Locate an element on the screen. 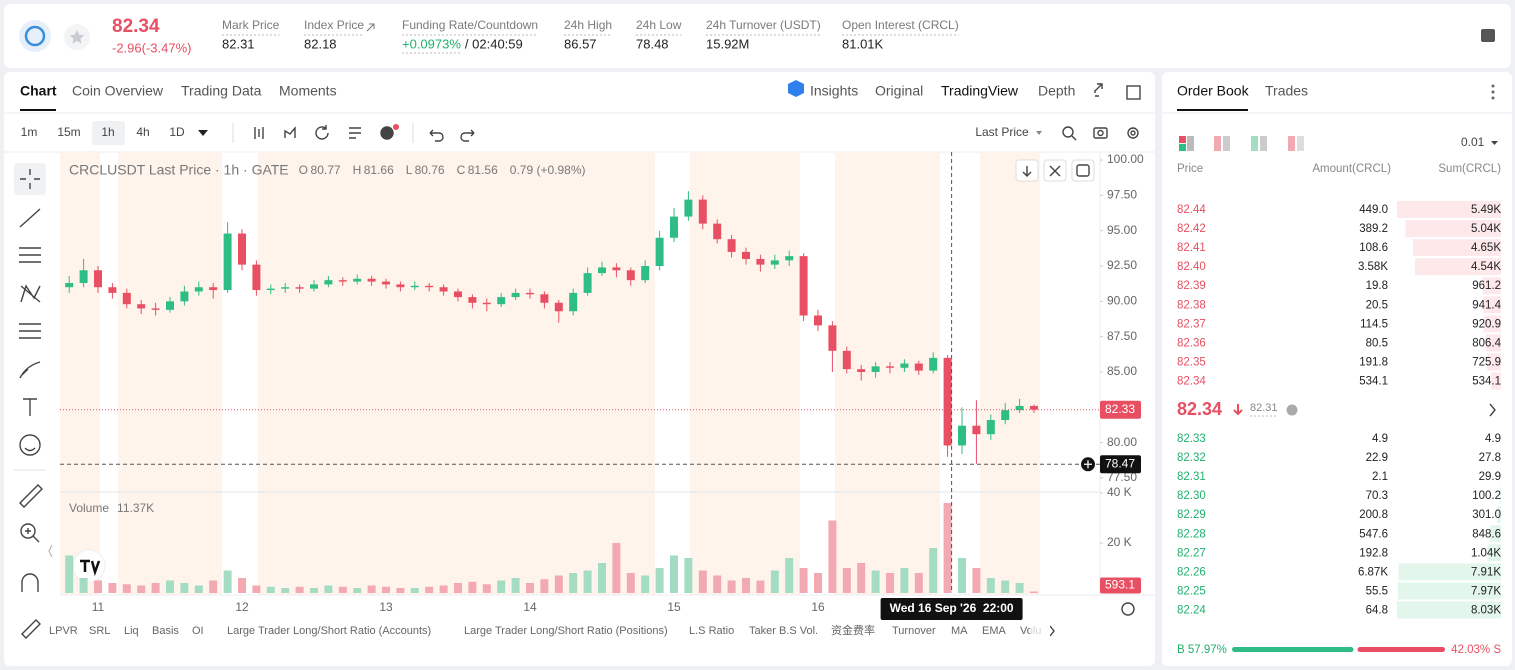 Image resolution: width=1515 pixels, height=670 pixels. indicator-tab: LPVR is located at coordinates (63, 631).